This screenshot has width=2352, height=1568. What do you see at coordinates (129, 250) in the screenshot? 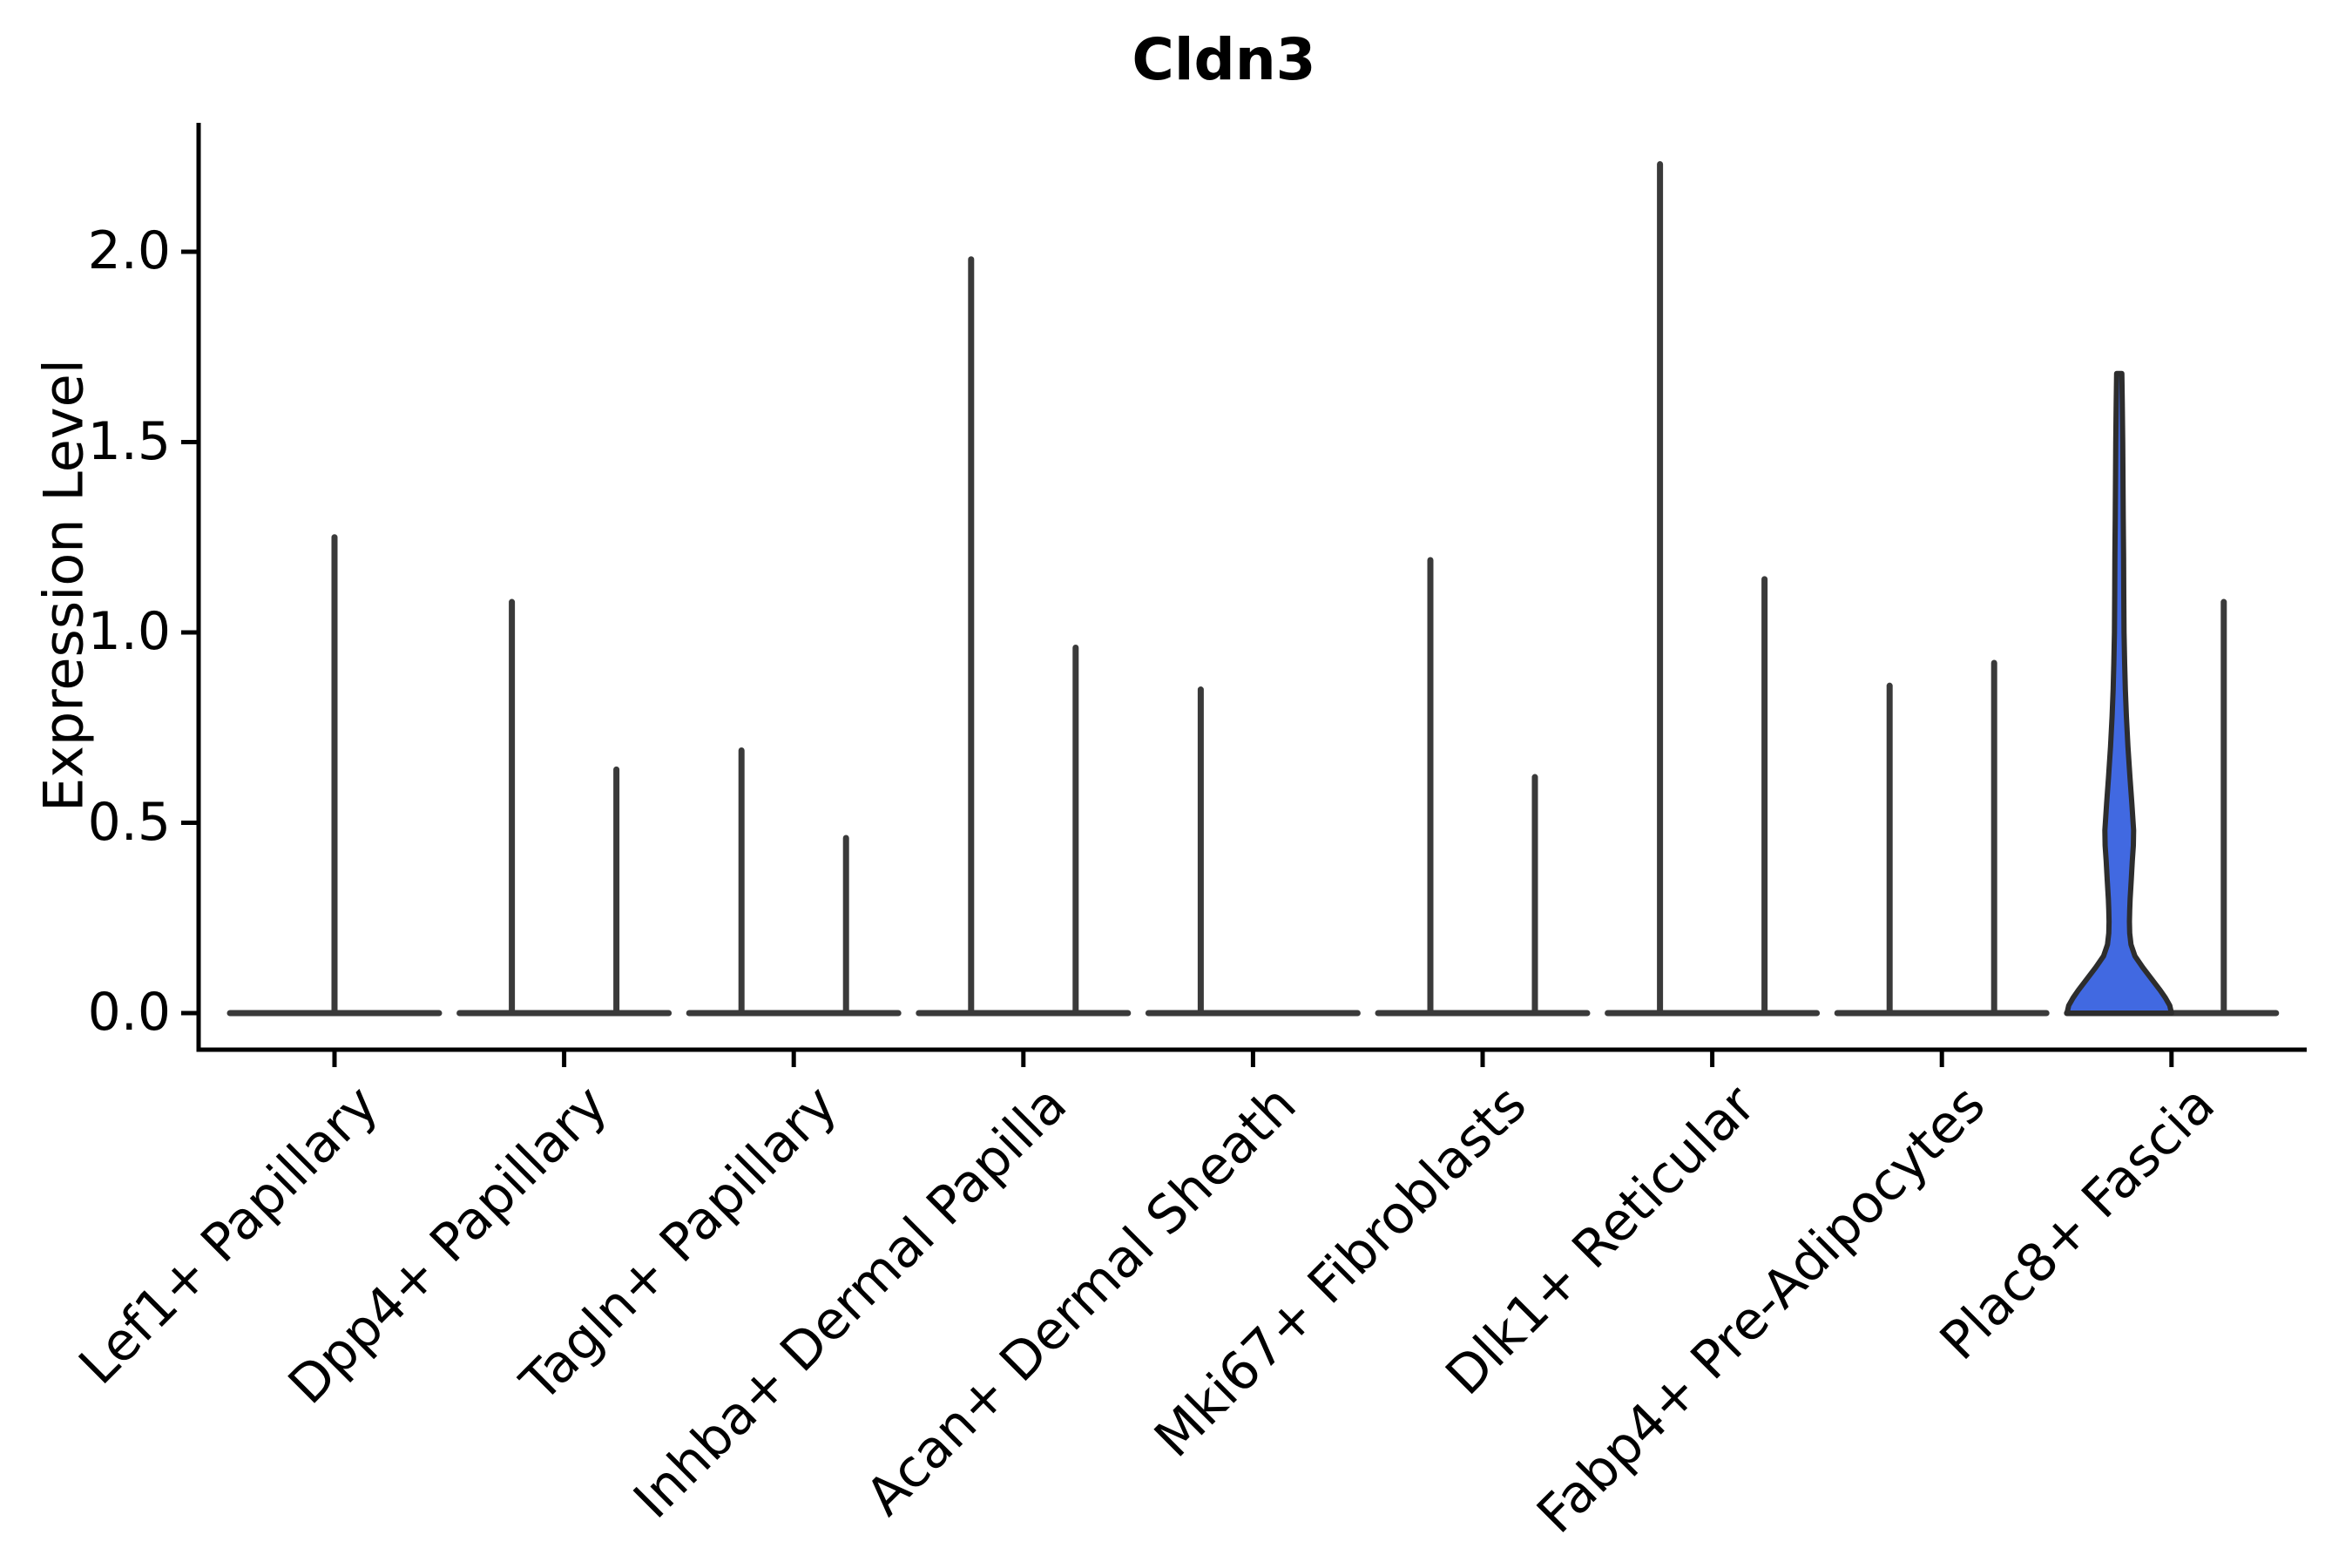
I see `y-tick-label: 2.0` at bounding box center [129, 250].